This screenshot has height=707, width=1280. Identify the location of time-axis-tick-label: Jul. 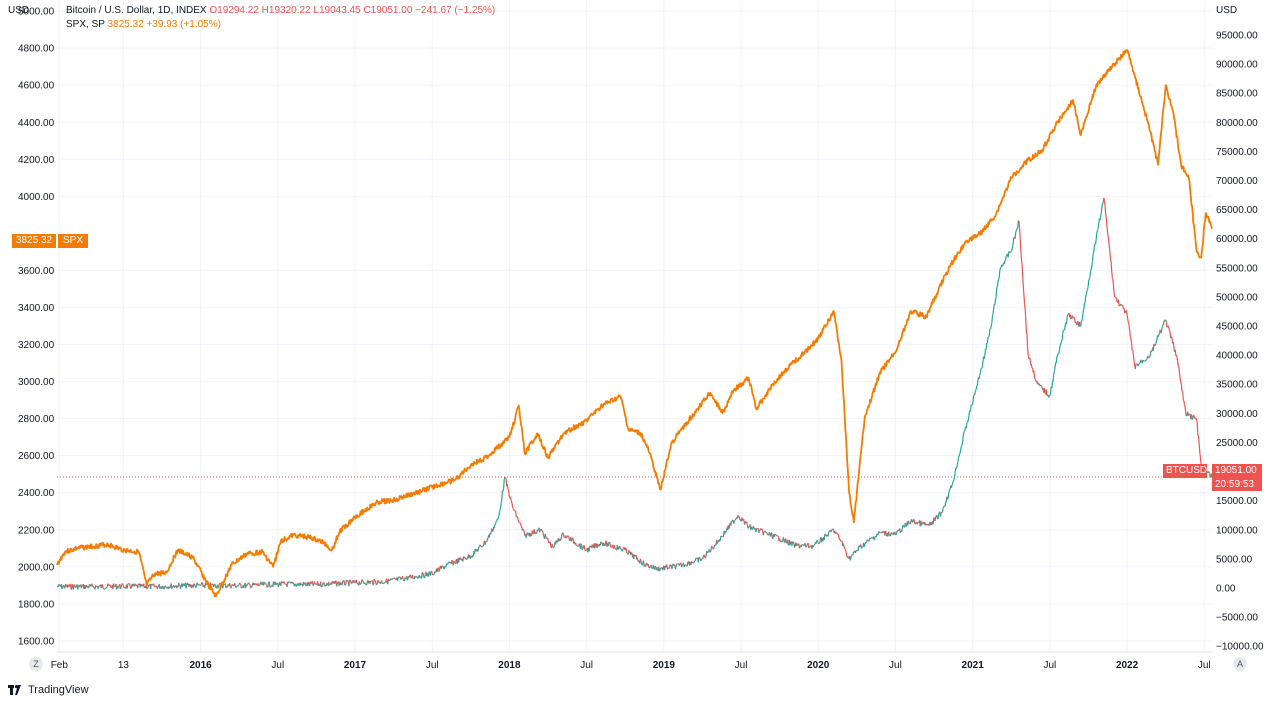
(1204, 665).